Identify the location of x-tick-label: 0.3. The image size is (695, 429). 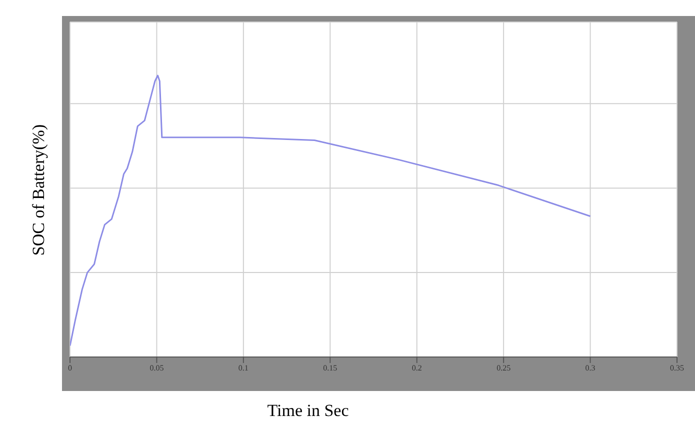
(590, 368).